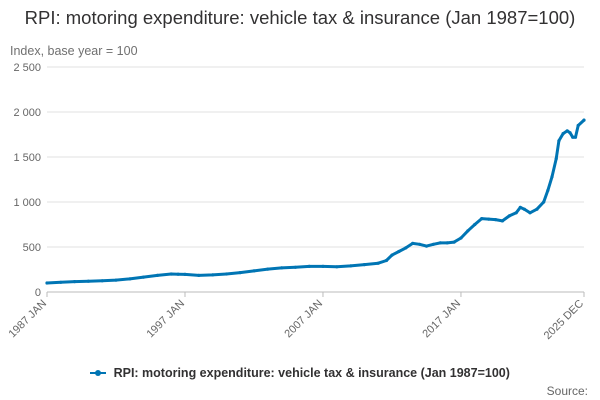 The height and width of the screenshot is (400, 600). Describe the element at coordinates (27, 180) in the screenshot. I see `y-axis-ticks: 0 500 1 000 1 500 2 000 2 500` at that location.